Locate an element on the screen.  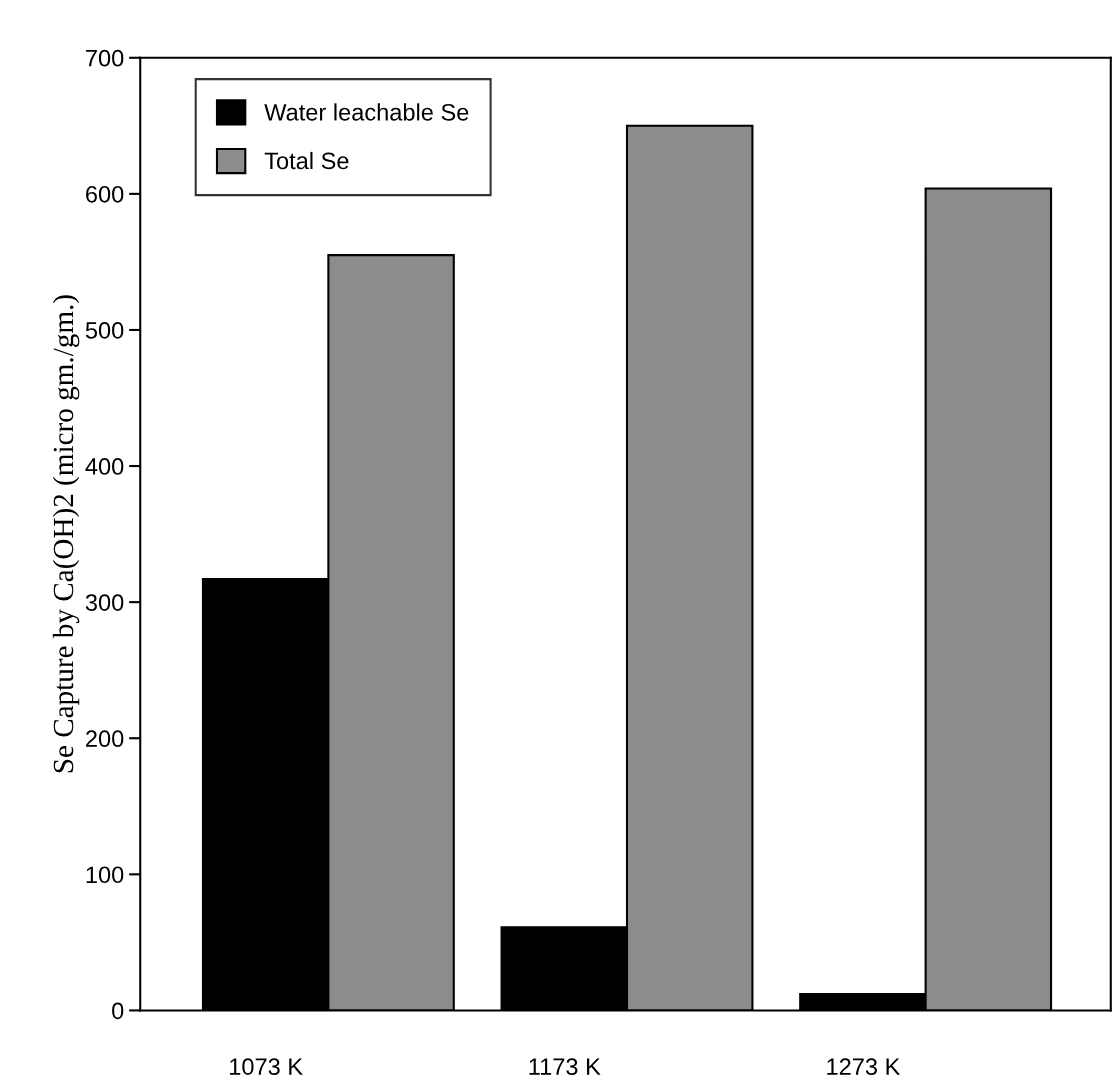
legend-label: Total Se is located at coordinates (306, 160).